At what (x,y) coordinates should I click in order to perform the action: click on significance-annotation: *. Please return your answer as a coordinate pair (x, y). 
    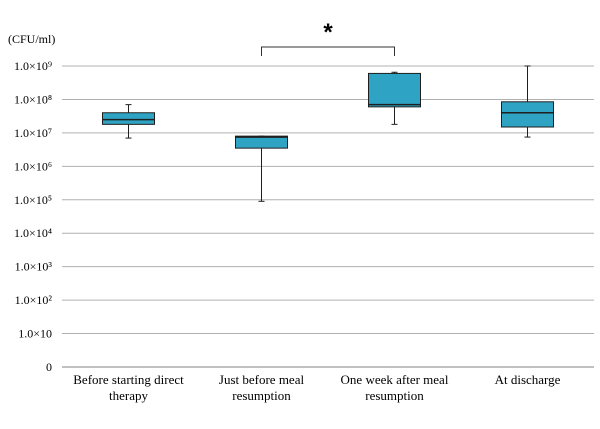
    Looking at the image, I should click on (328, 37).